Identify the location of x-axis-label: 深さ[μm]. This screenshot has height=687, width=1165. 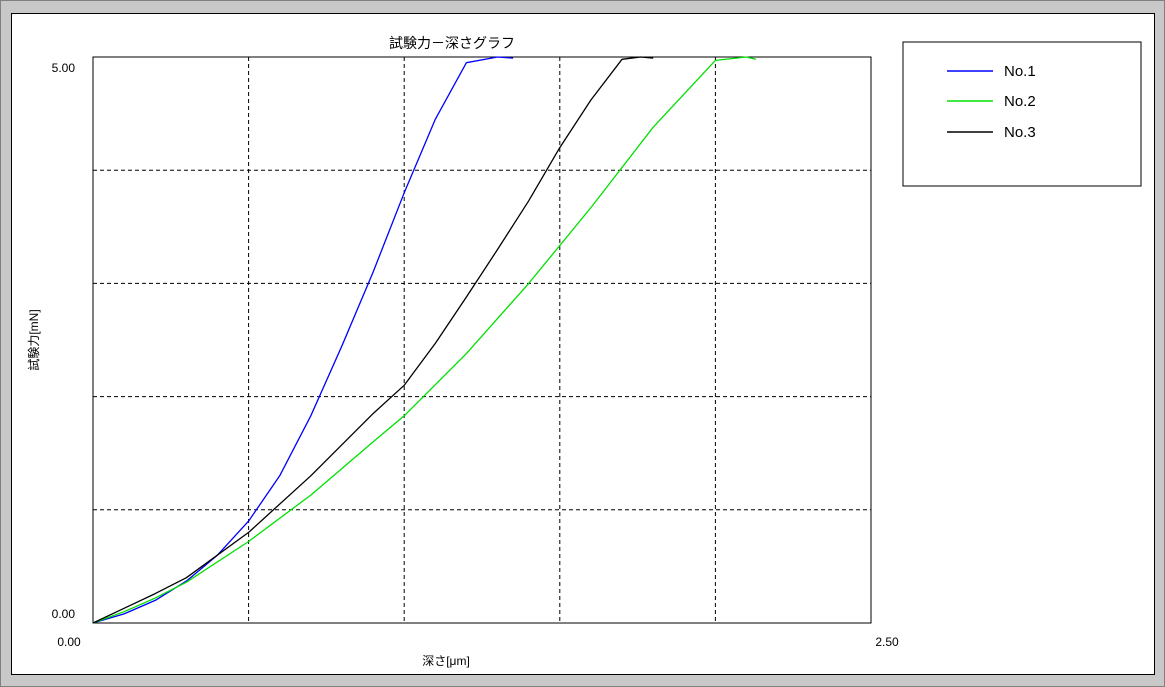
(446, 661).